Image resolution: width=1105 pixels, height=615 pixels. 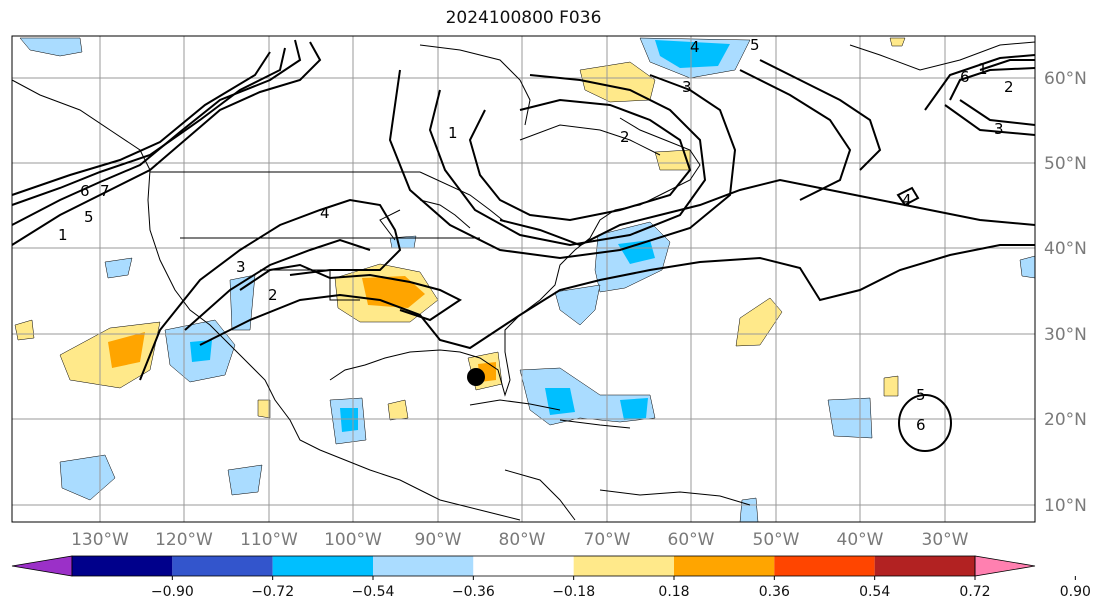 I want to click on lat-label: 30°N, so click(x=1065, y=335).